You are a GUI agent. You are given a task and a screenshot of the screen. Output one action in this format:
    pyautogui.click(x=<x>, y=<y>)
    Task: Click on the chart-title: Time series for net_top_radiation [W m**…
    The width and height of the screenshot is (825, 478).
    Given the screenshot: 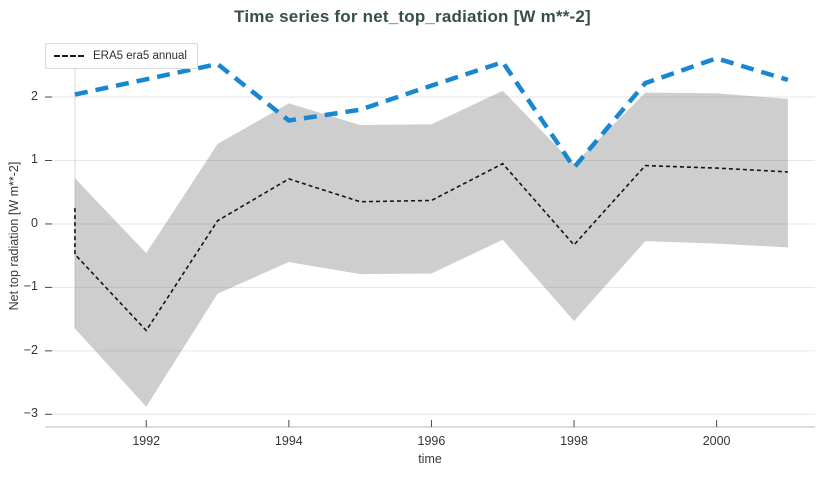 What is the action you would take?
    pyautogui.click(x=412, y=16)
    